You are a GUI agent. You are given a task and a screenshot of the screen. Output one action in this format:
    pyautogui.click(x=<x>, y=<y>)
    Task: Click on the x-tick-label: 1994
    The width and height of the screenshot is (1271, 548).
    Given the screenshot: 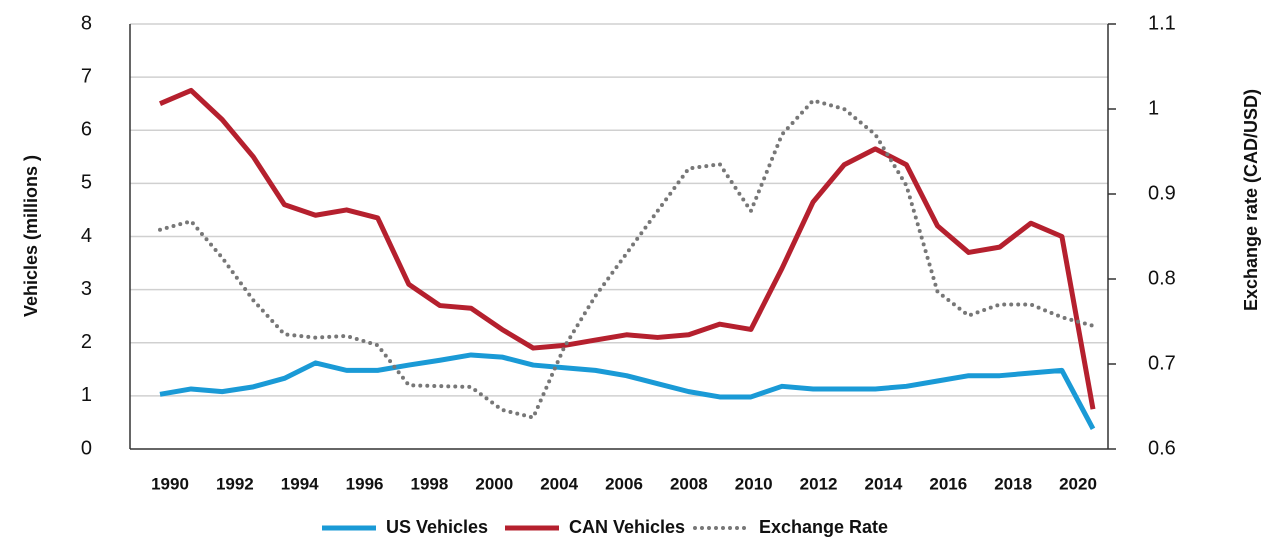 What is the action you would take?
    pyautogui.click(x=300, y=483)
    